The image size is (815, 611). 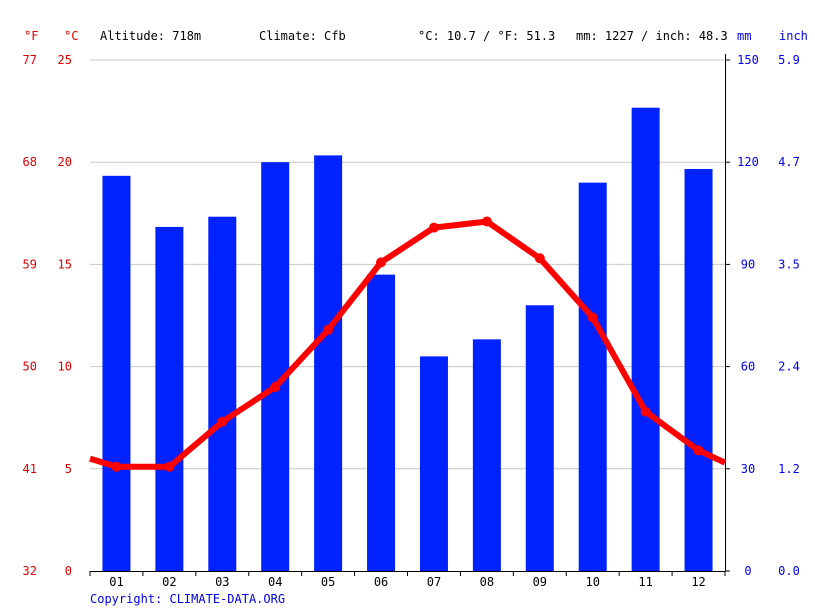 What do you see at coordinates (789, 367) in the screenshot?
I see `inch-tick-label: 2.4` at bounding box center [789, 367].